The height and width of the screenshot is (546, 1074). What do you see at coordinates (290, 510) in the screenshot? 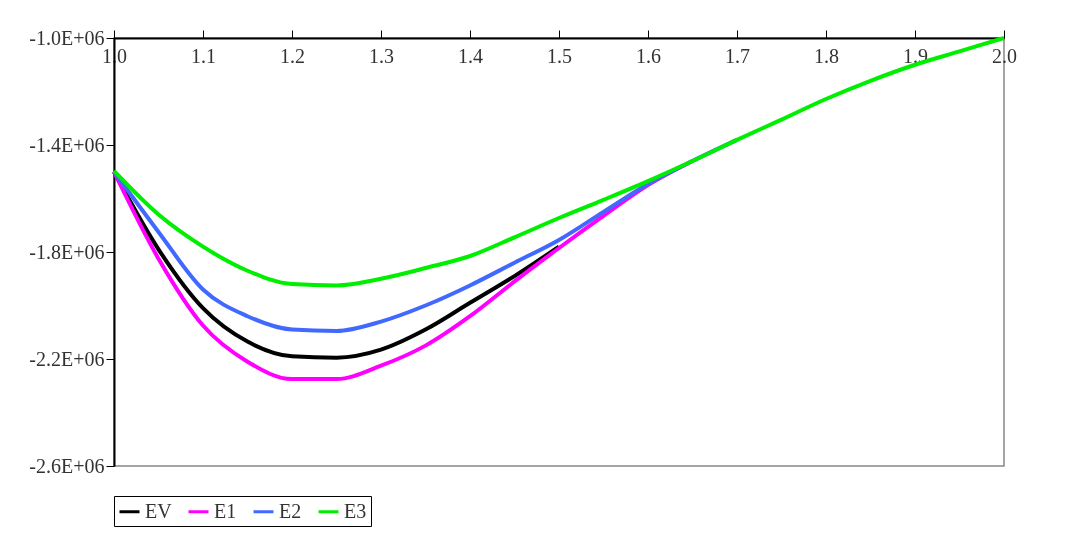
I see `legend-label: E2` at bounding box center [290, 510].